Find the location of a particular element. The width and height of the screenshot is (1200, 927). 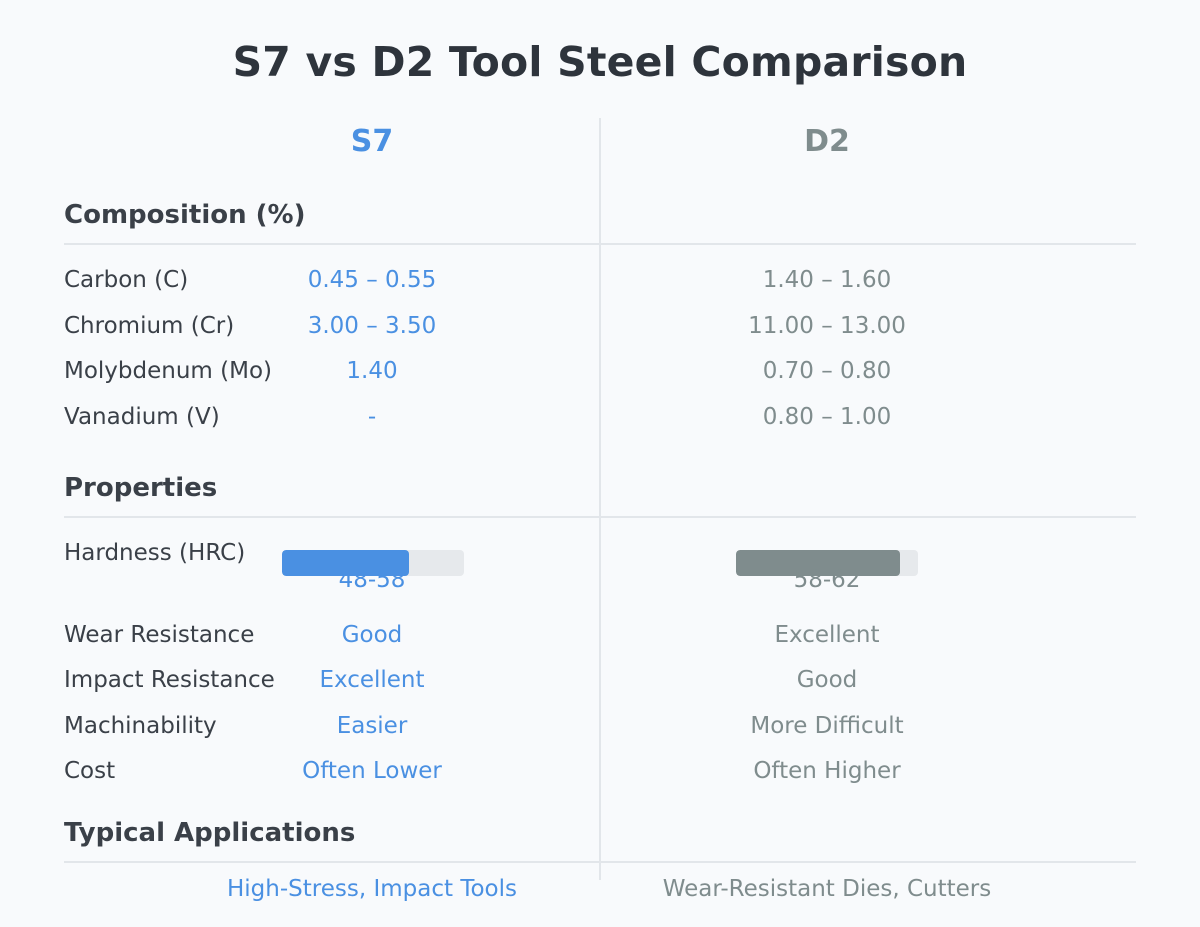

row-label: Vanadium (V) is located at coordinates (142, 417).